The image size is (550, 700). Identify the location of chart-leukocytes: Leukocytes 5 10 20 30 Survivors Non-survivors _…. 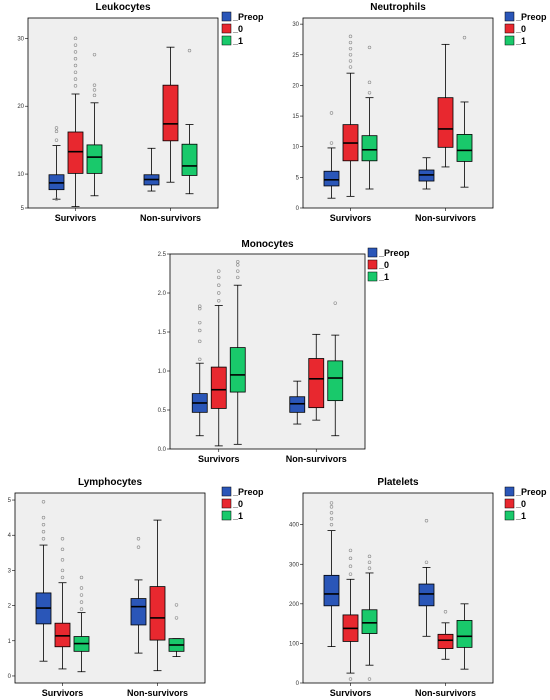
(140, 112).